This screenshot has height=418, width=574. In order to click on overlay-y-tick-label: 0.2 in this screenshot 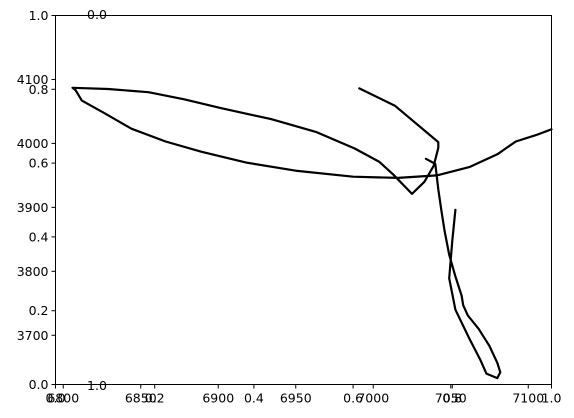, I will do `click(39, 310)`.